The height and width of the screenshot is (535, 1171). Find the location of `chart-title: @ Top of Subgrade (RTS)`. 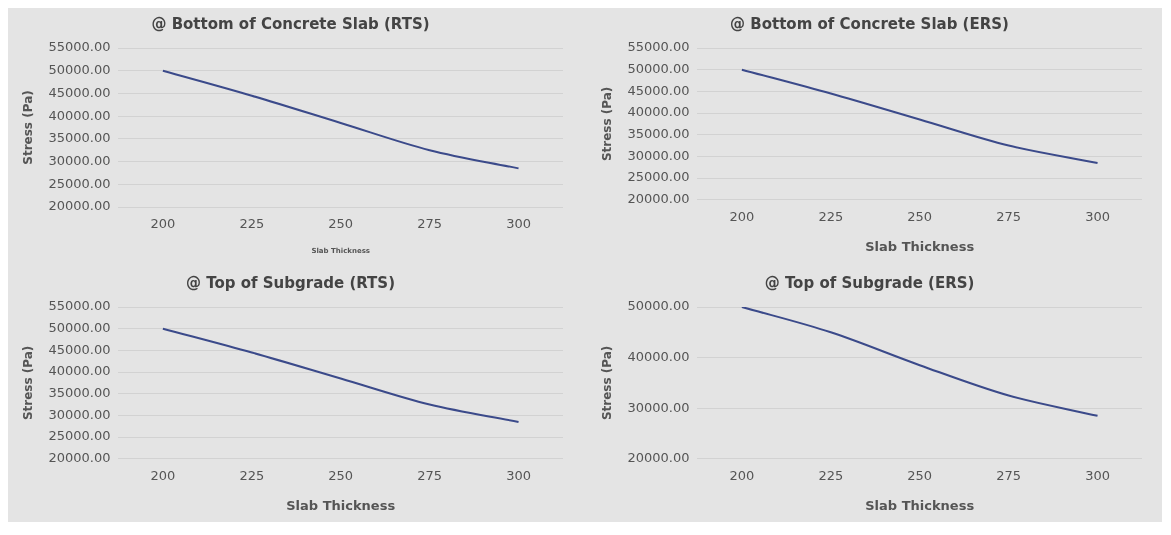

chart-title: @ Top of Subgrade (RTS) is located at coordinates (290, 282).